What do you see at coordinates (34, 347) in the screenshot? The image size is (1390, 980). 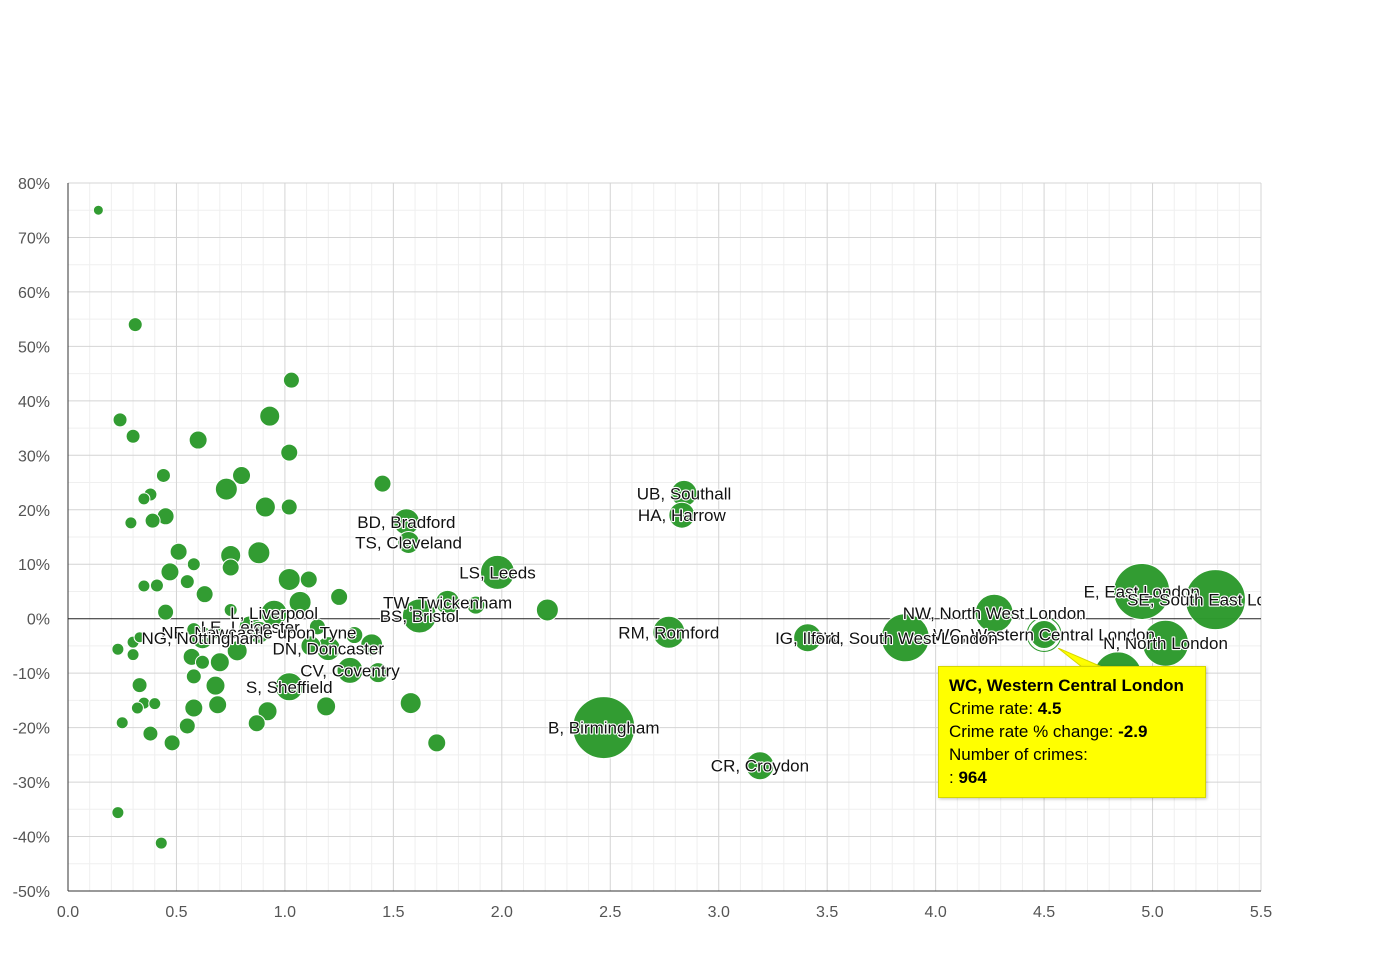 I see `y-tick-label: 50%` at bounding box center [34, 347].